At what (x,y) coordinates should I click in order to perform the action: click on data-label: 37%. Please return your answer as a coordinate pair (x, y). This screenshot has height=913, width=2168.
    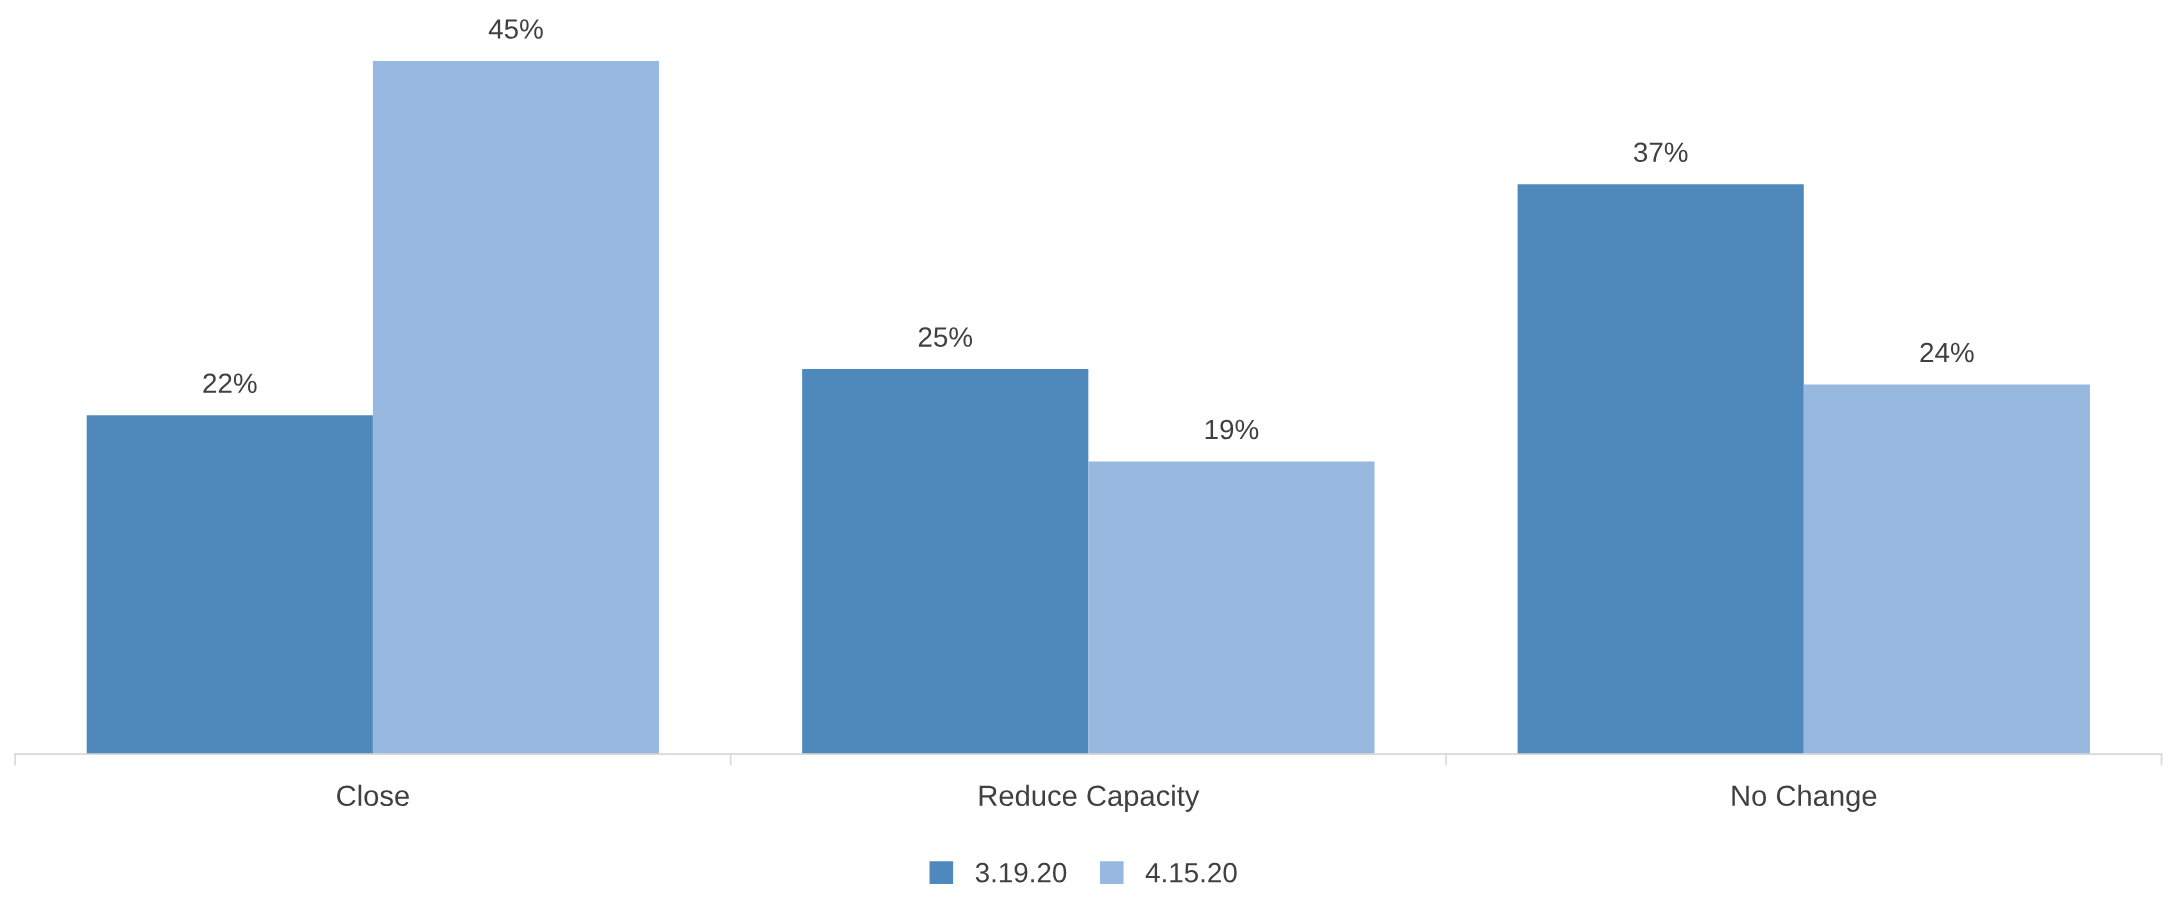
    Looking at the image, I should click on (1660, 152).